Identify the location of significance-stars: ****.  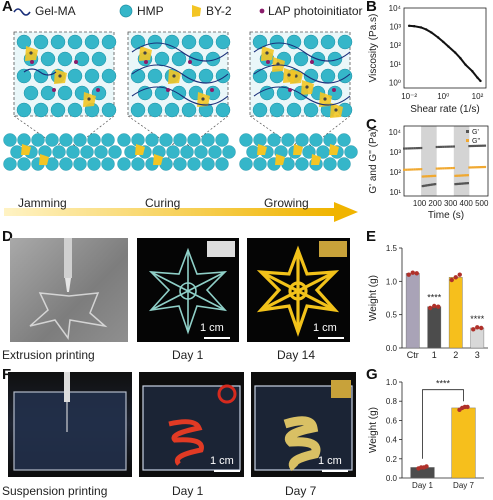
(434, 298).